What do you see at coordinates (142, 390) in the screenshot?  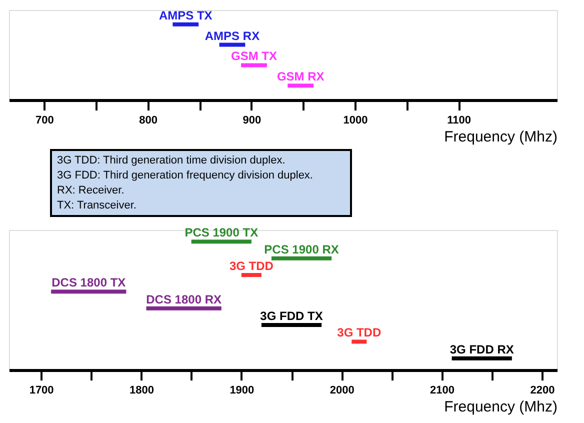 I see `x-tick-label: 1800` at bounding box center [142, 390].